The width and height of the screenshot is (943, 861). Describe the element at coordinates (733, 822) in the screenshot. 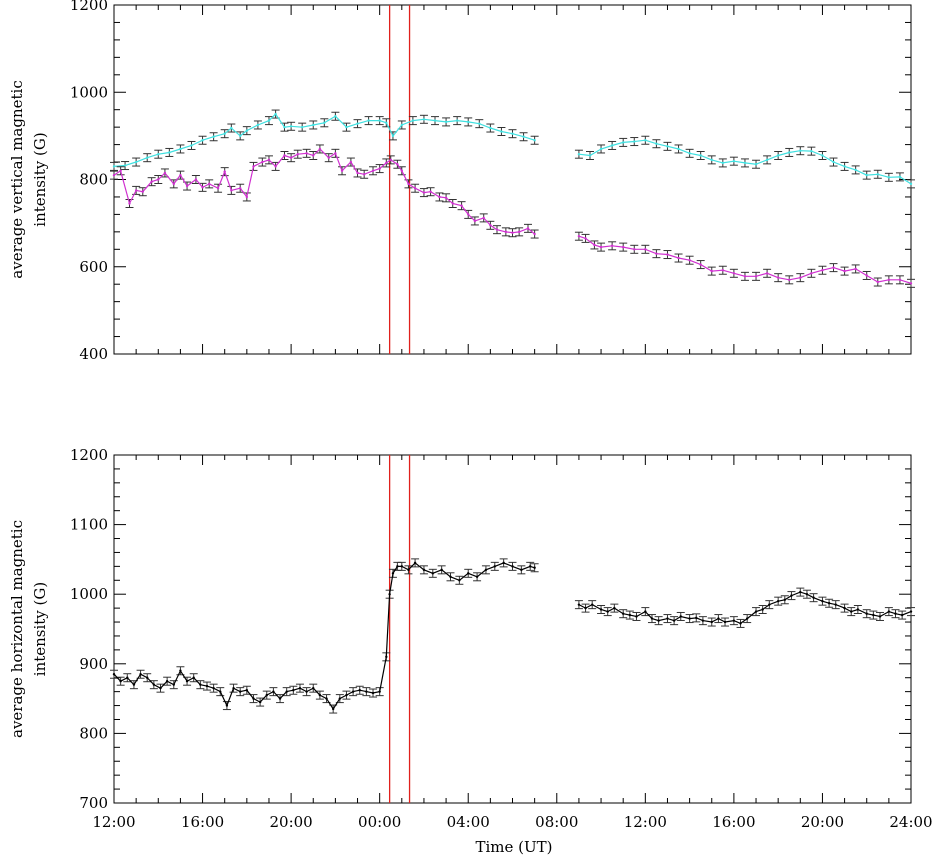

I see `x-tick-label: 16:00` at that location.